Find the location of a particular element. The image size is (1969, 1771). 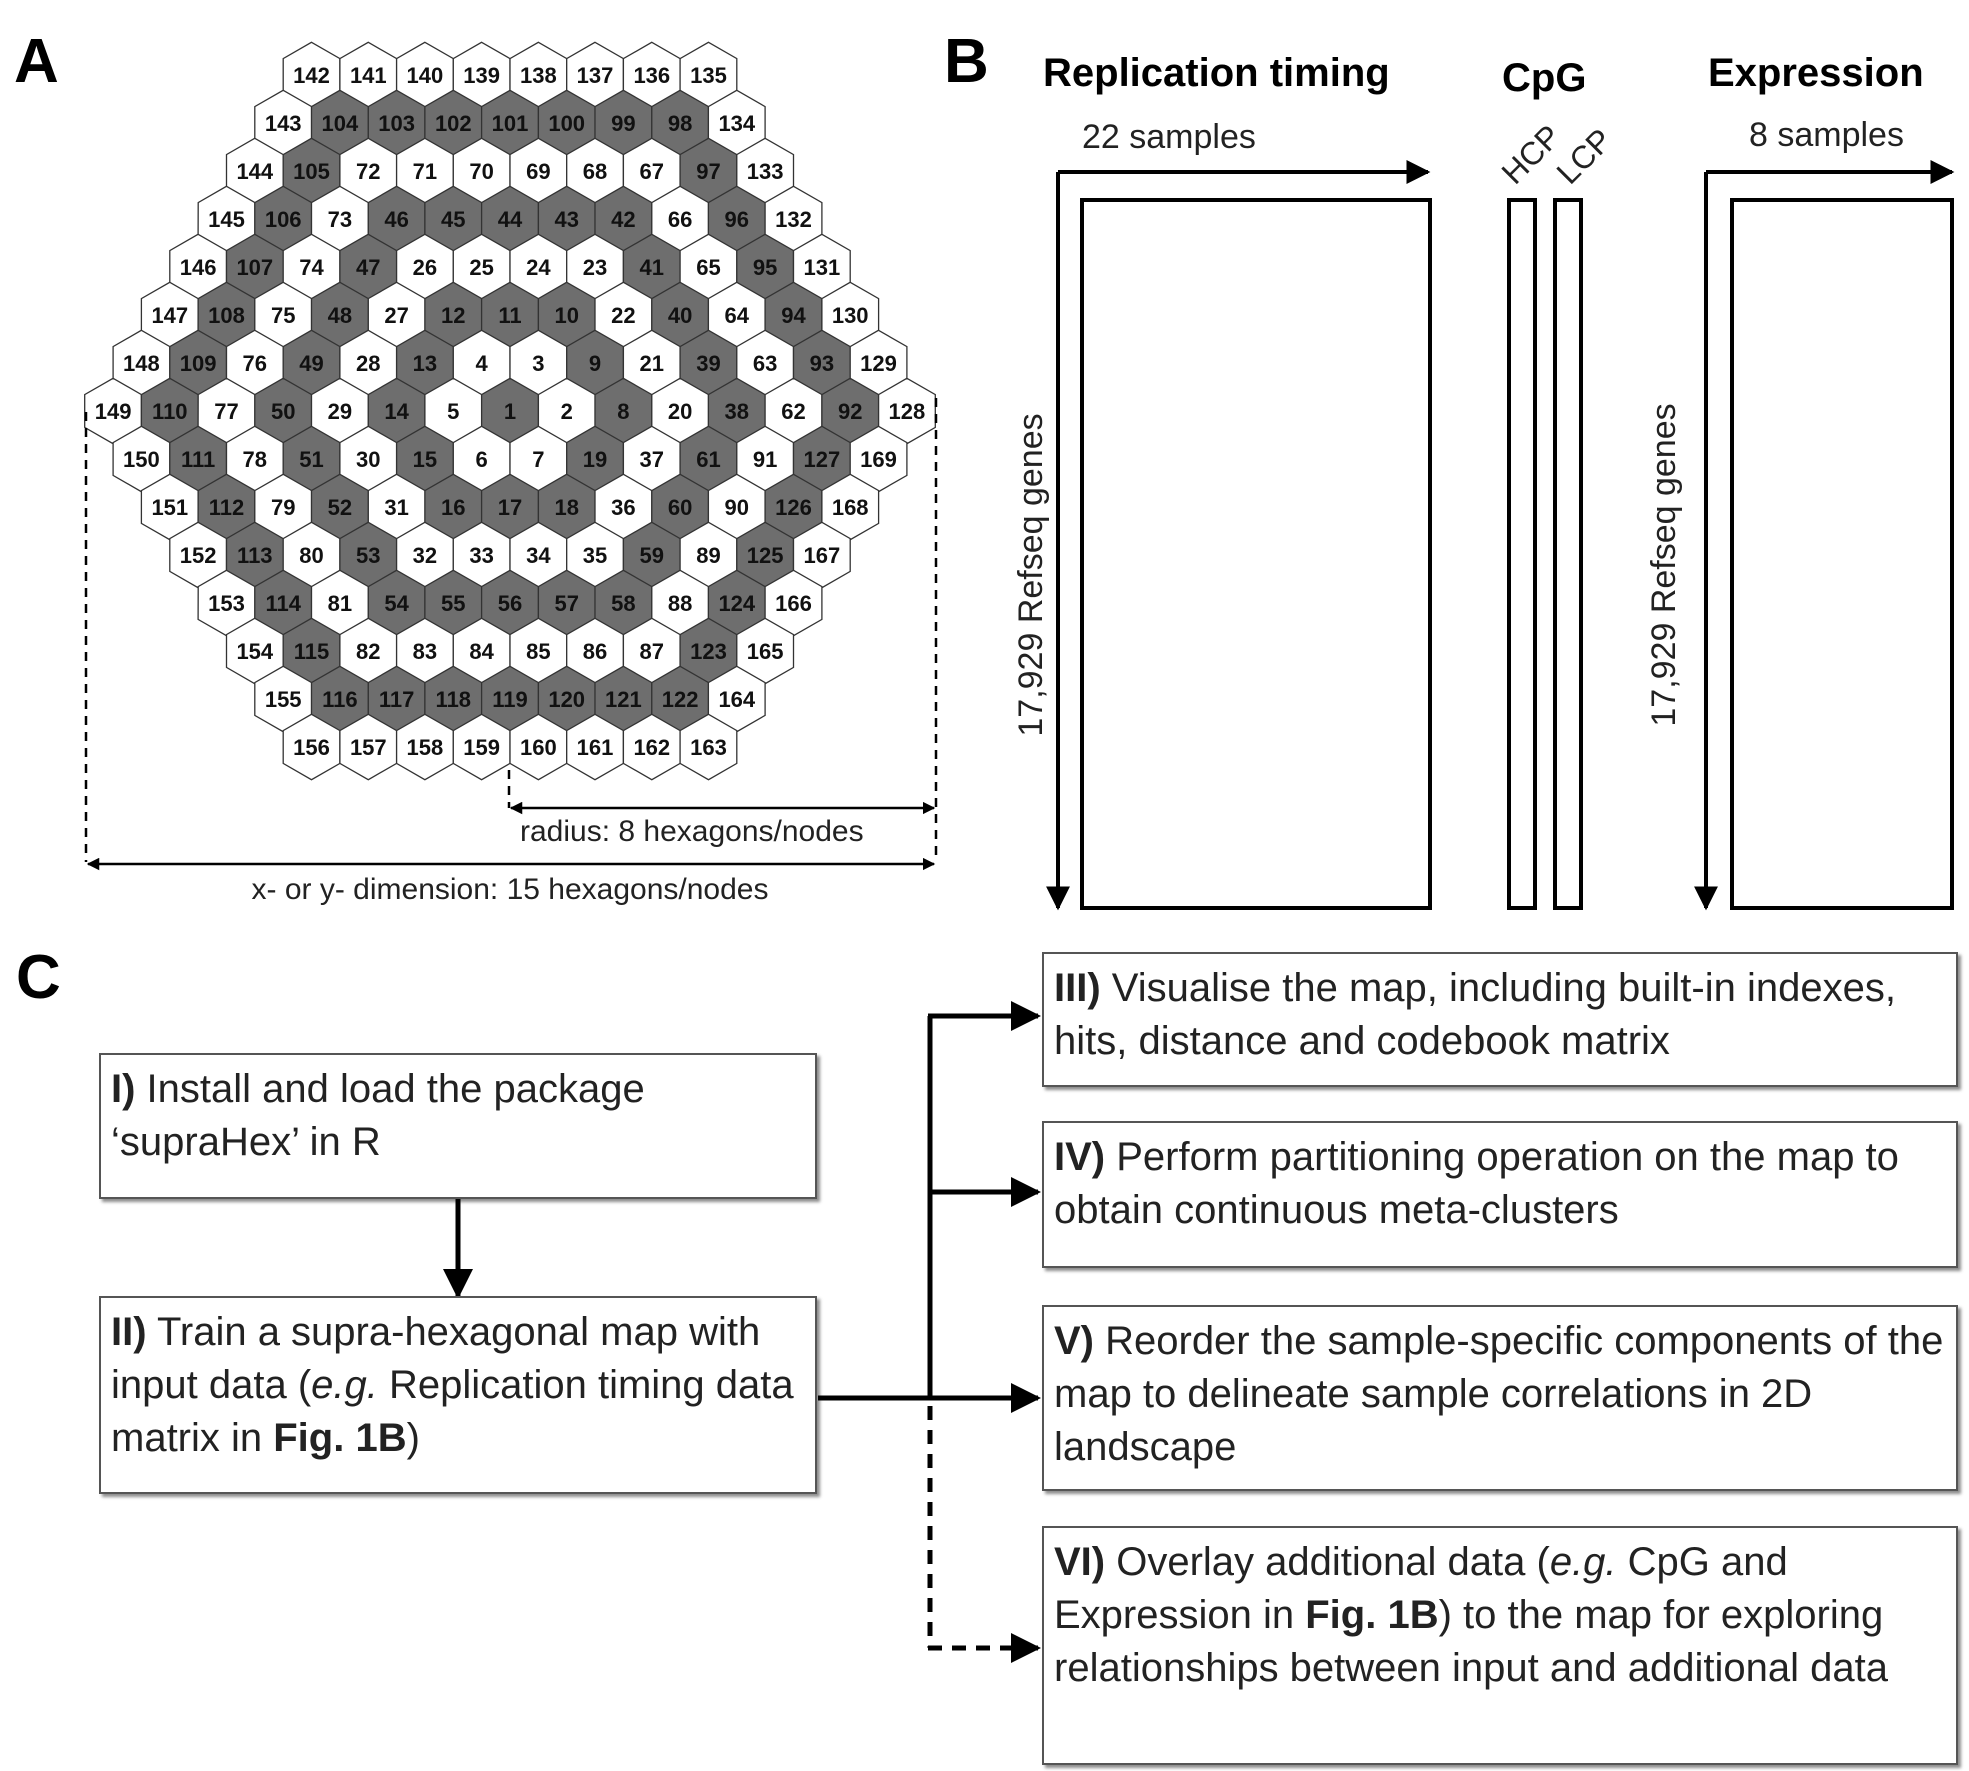

hex-node is located at coordinates (708, 747).